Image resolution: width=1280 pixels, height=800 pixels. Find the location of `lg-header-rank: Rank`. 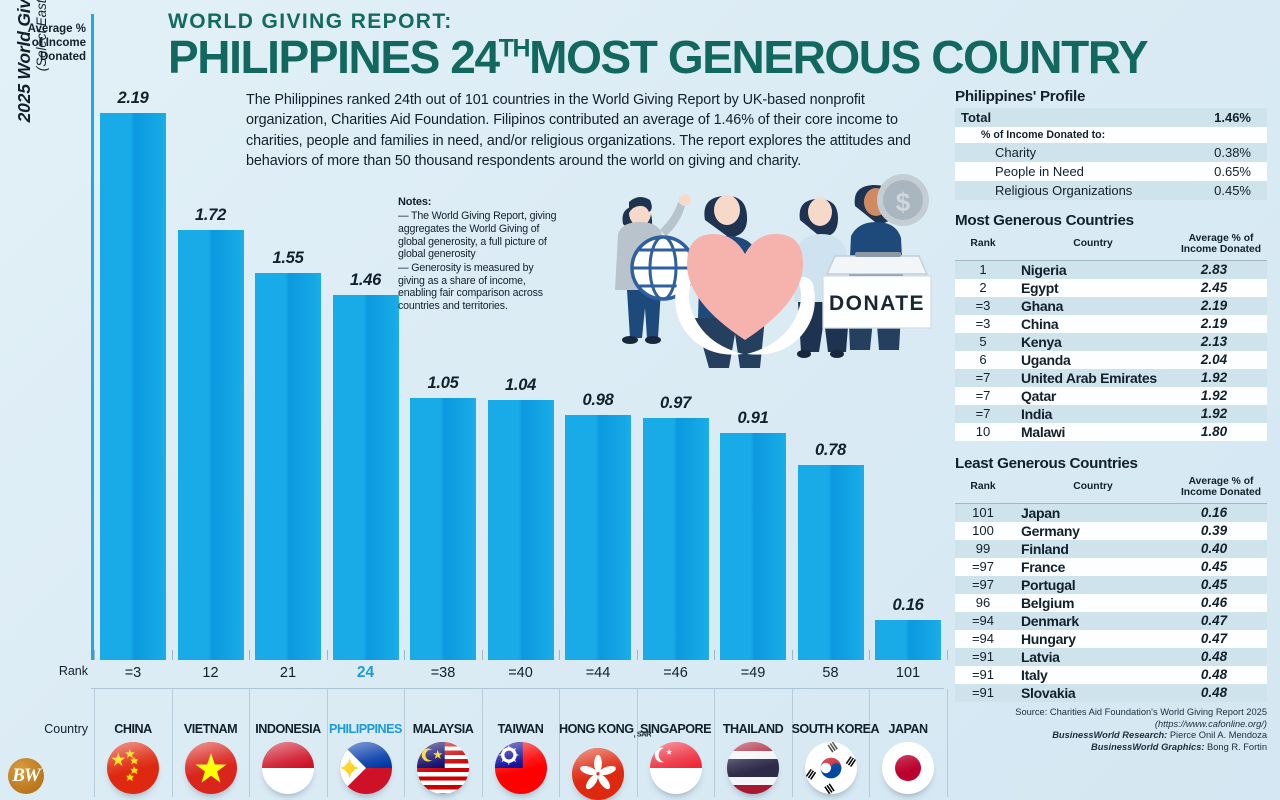

lg-header-rank: Rank is located at coordinates (983, 489).